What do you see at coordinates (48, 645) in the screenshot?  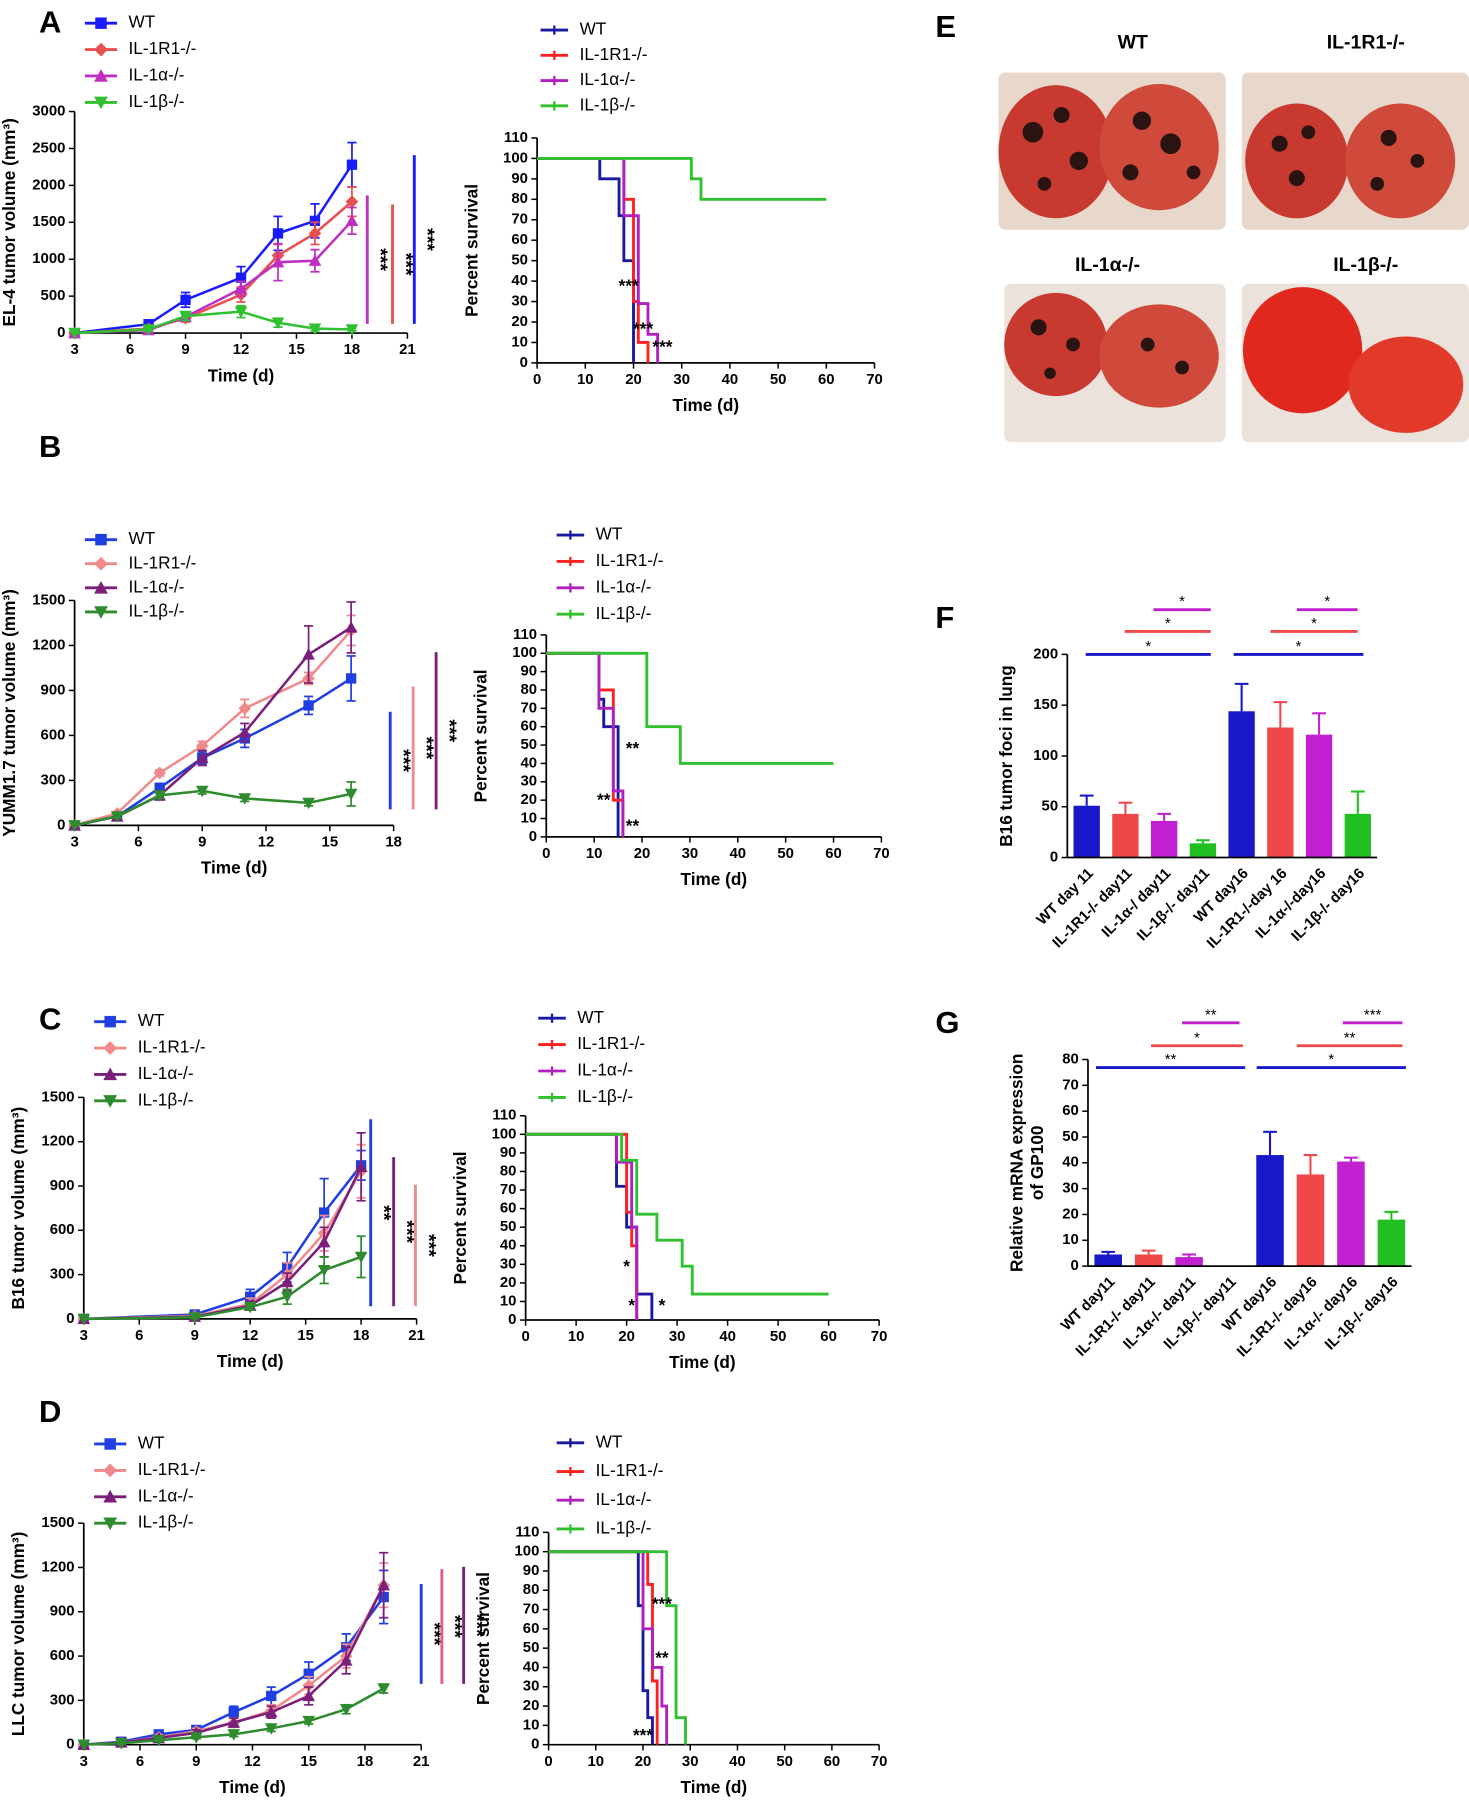 I see `y-tick-label: 1200` at bounding box center [48, 645].